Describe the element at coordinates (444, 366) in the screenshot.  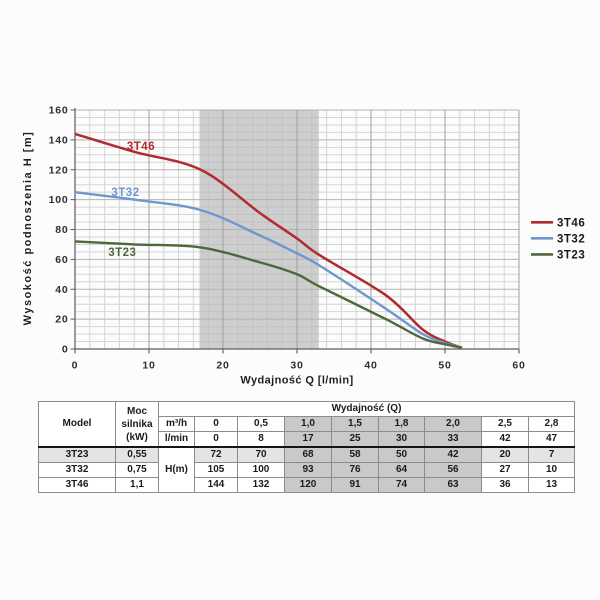
I see `svg-text: 50` at that location.